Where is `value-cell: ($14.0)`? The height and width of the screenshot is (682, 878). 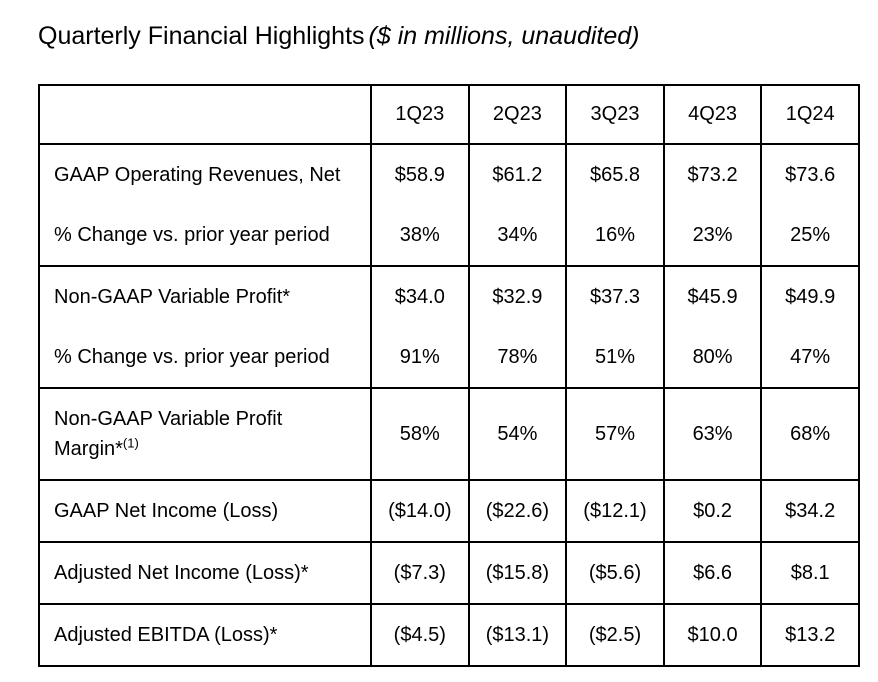
value-cell: ($14.0) is located at coordinates (419, 511).